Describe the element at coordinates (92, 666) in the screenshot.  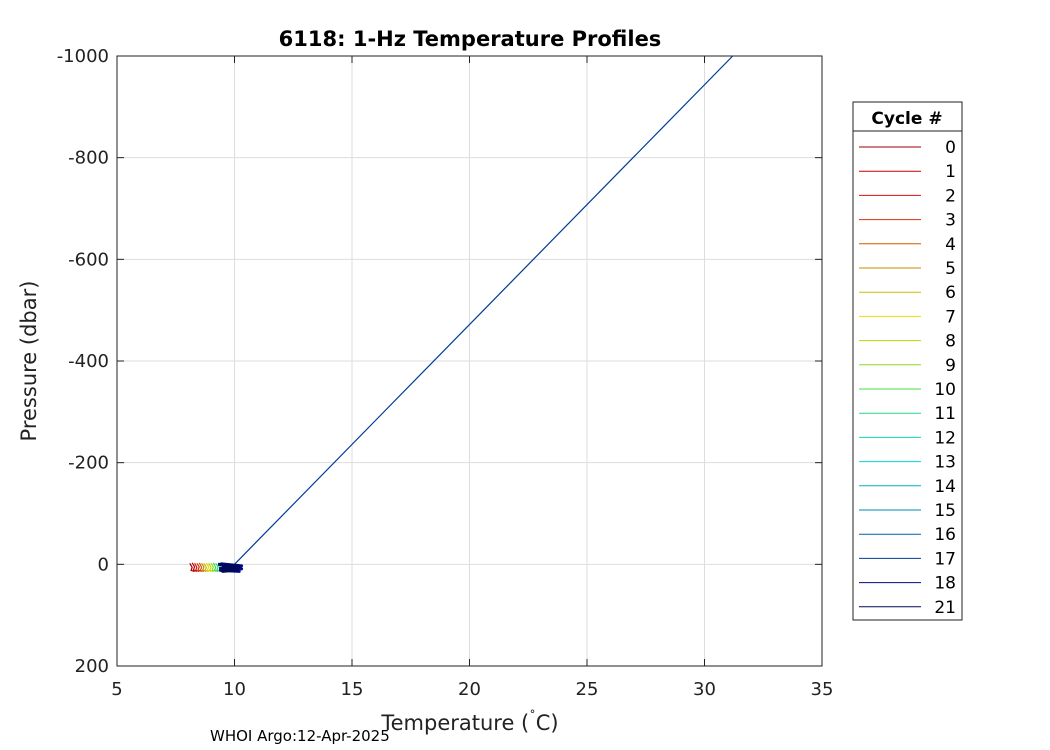
I see `y-tick-label: 200` at that location.